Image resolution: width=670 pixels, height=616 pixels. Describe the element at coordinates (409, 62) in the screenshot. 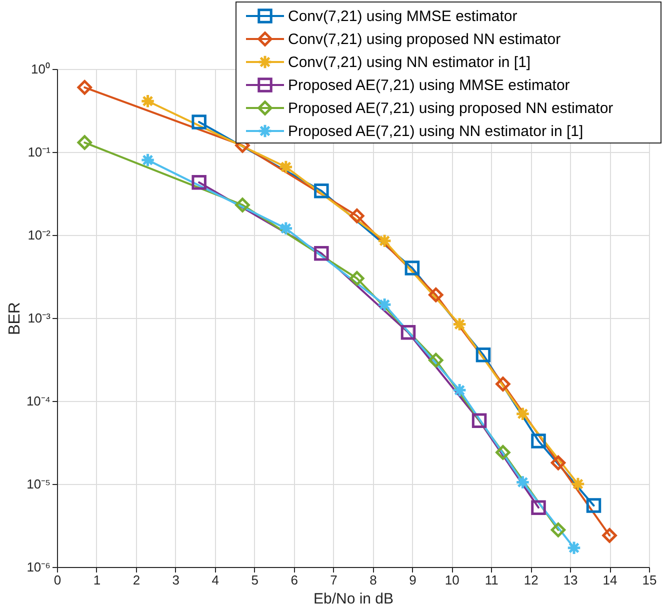

I see `legend-label: Conv(7,21) using NN estimator in [1]` at that location.